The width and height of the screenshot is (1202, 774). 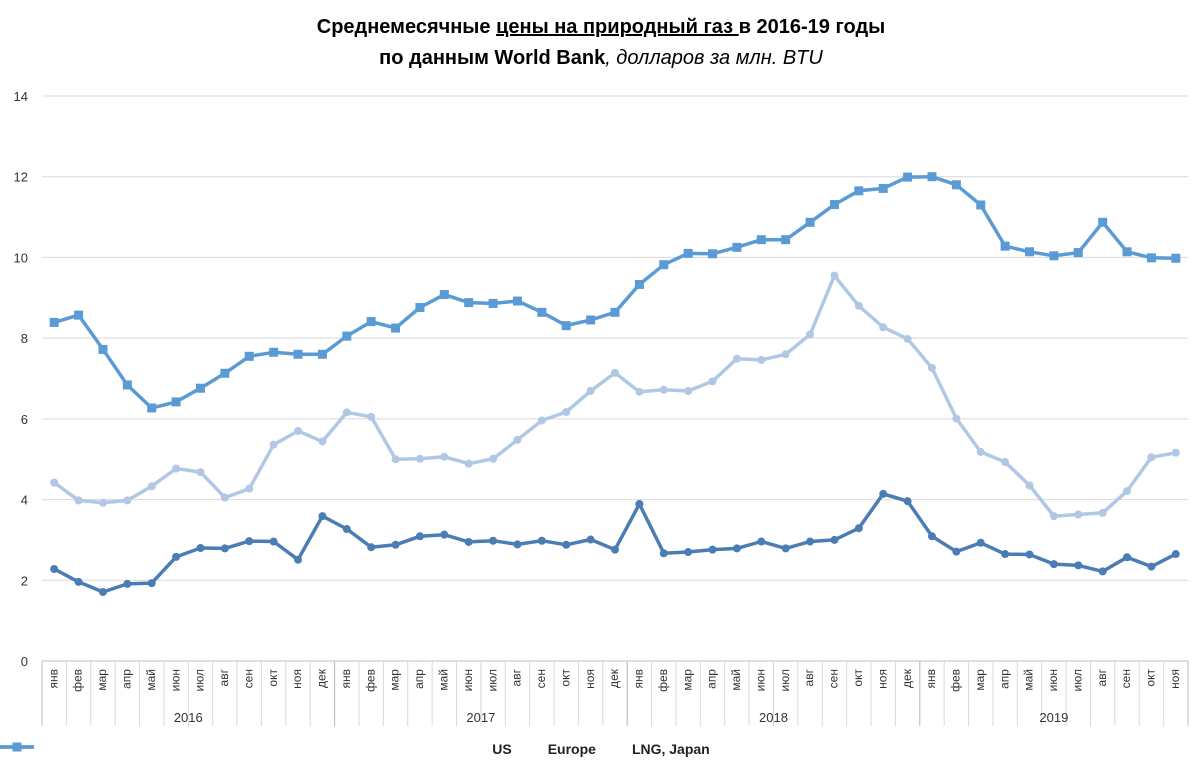 I want to click on legend-label: US, so click(x=502, y=749).